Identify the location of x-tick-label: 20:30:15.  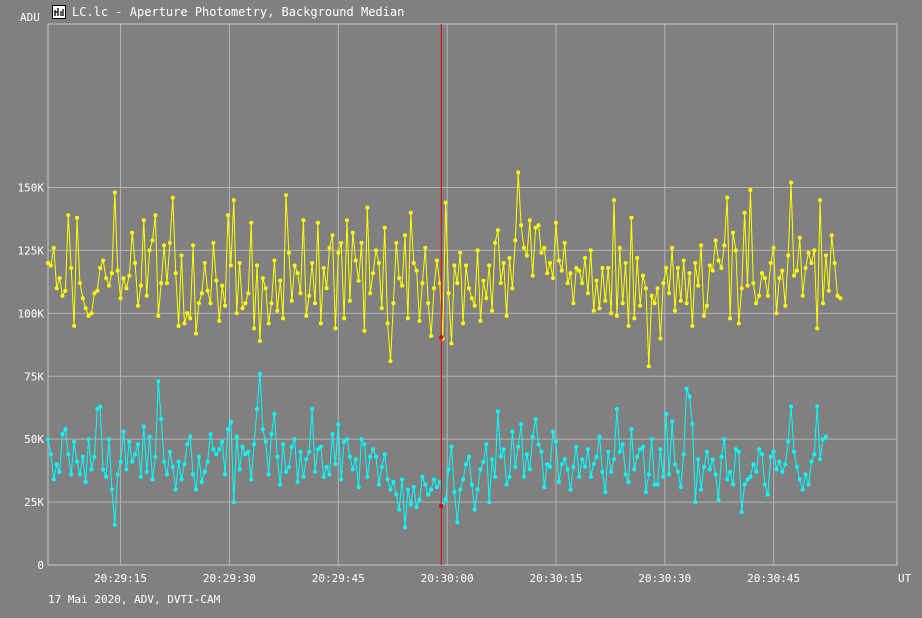
(555, 578).